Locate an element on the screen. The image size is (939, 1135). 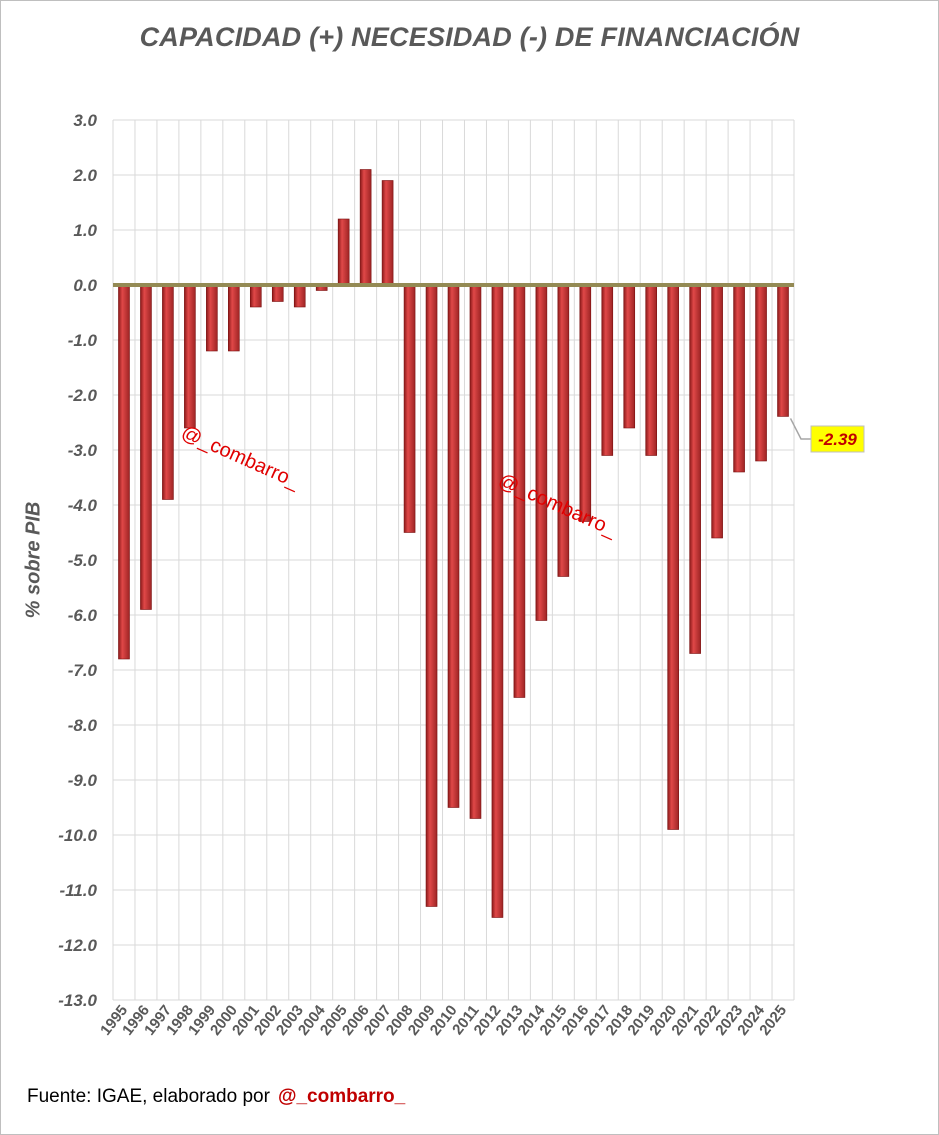
bar-1999 is located at coordinates (212, 318).